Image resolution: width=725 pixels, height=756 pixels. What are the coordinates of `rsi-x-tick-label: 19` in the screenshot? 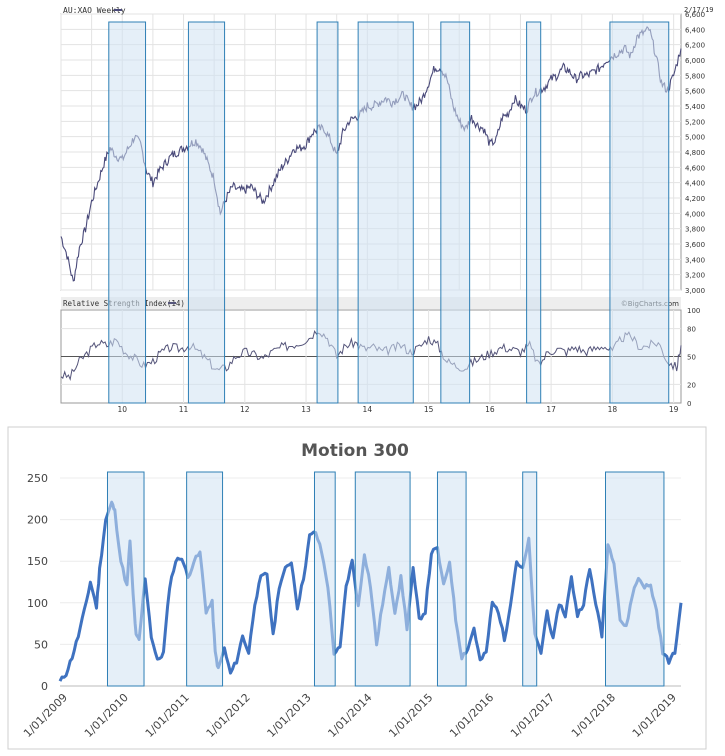 It's located at (674, 409).